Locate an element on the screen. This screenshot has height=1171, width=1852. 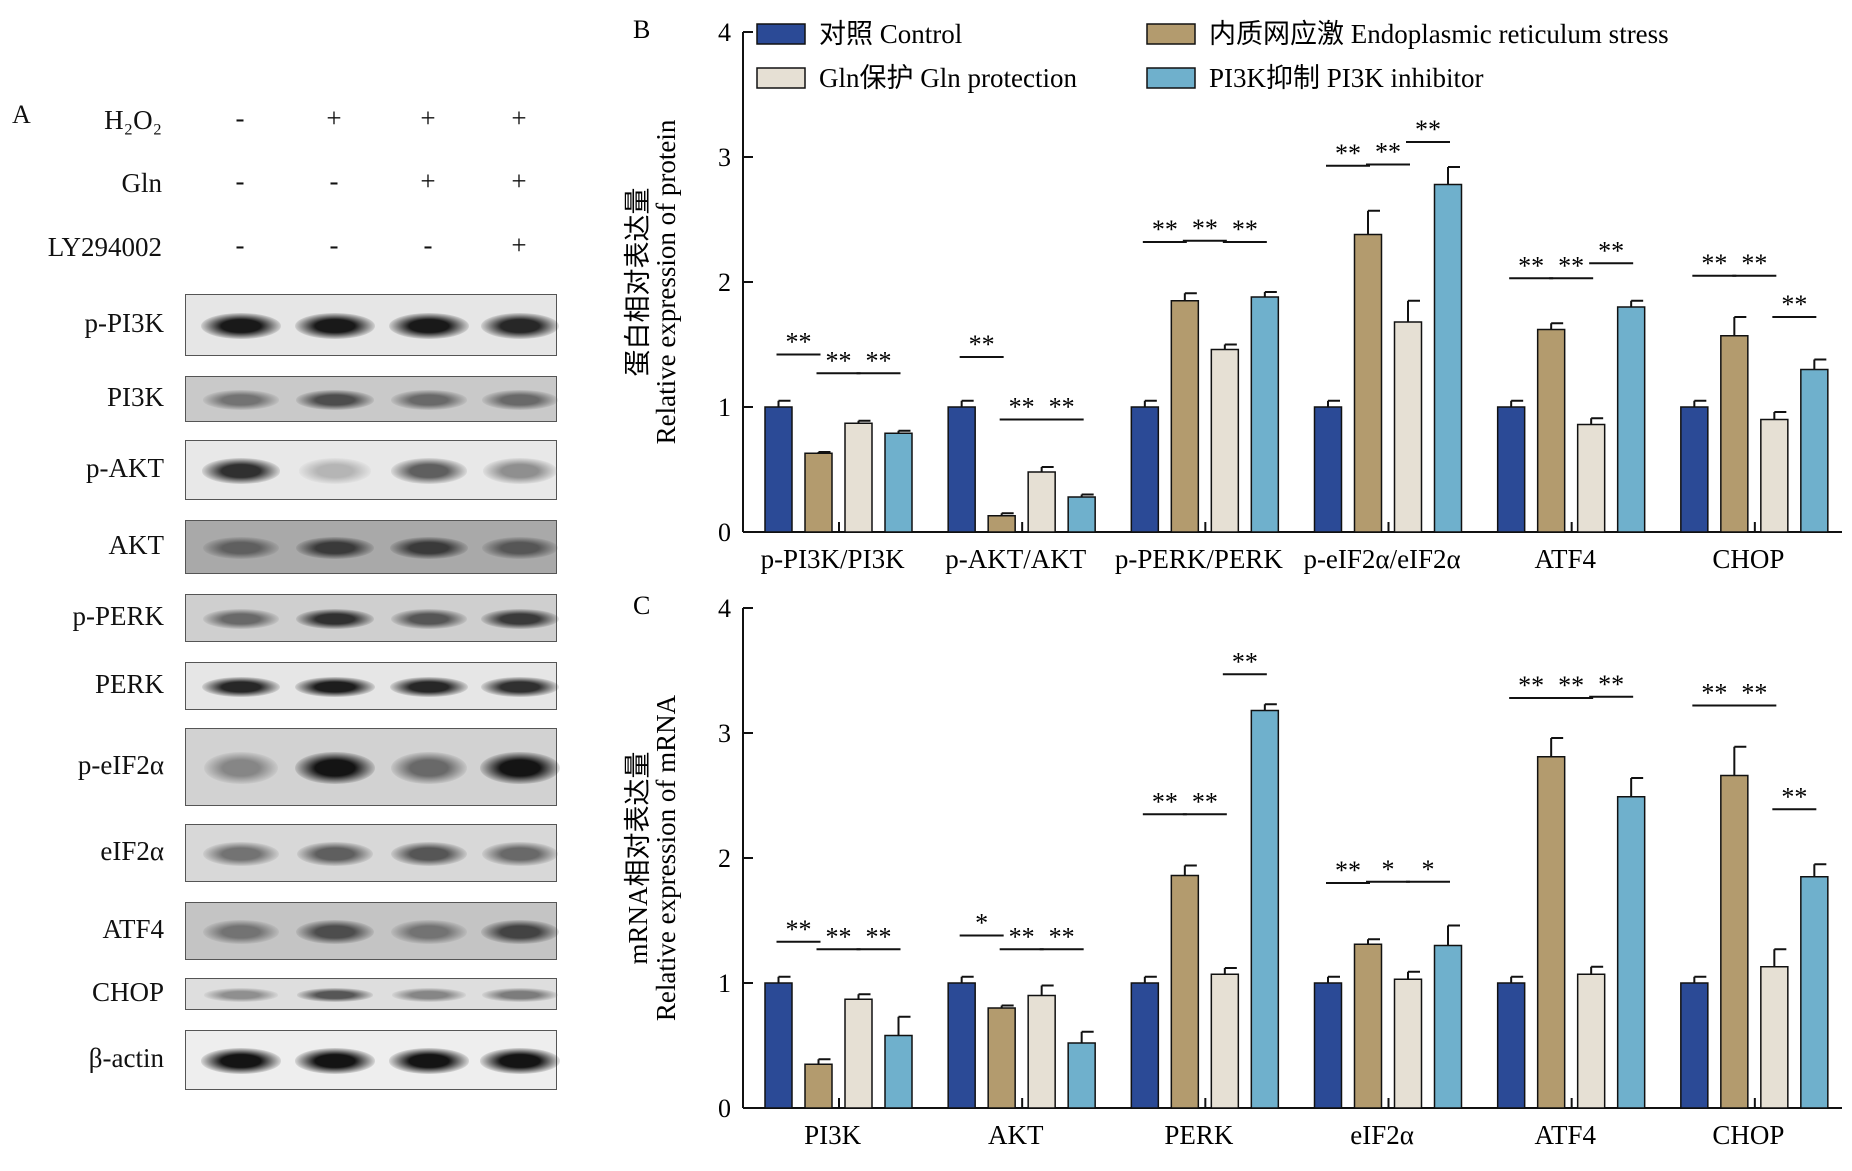
category-label: ATF4 is located at coordinates (1565, 1135).